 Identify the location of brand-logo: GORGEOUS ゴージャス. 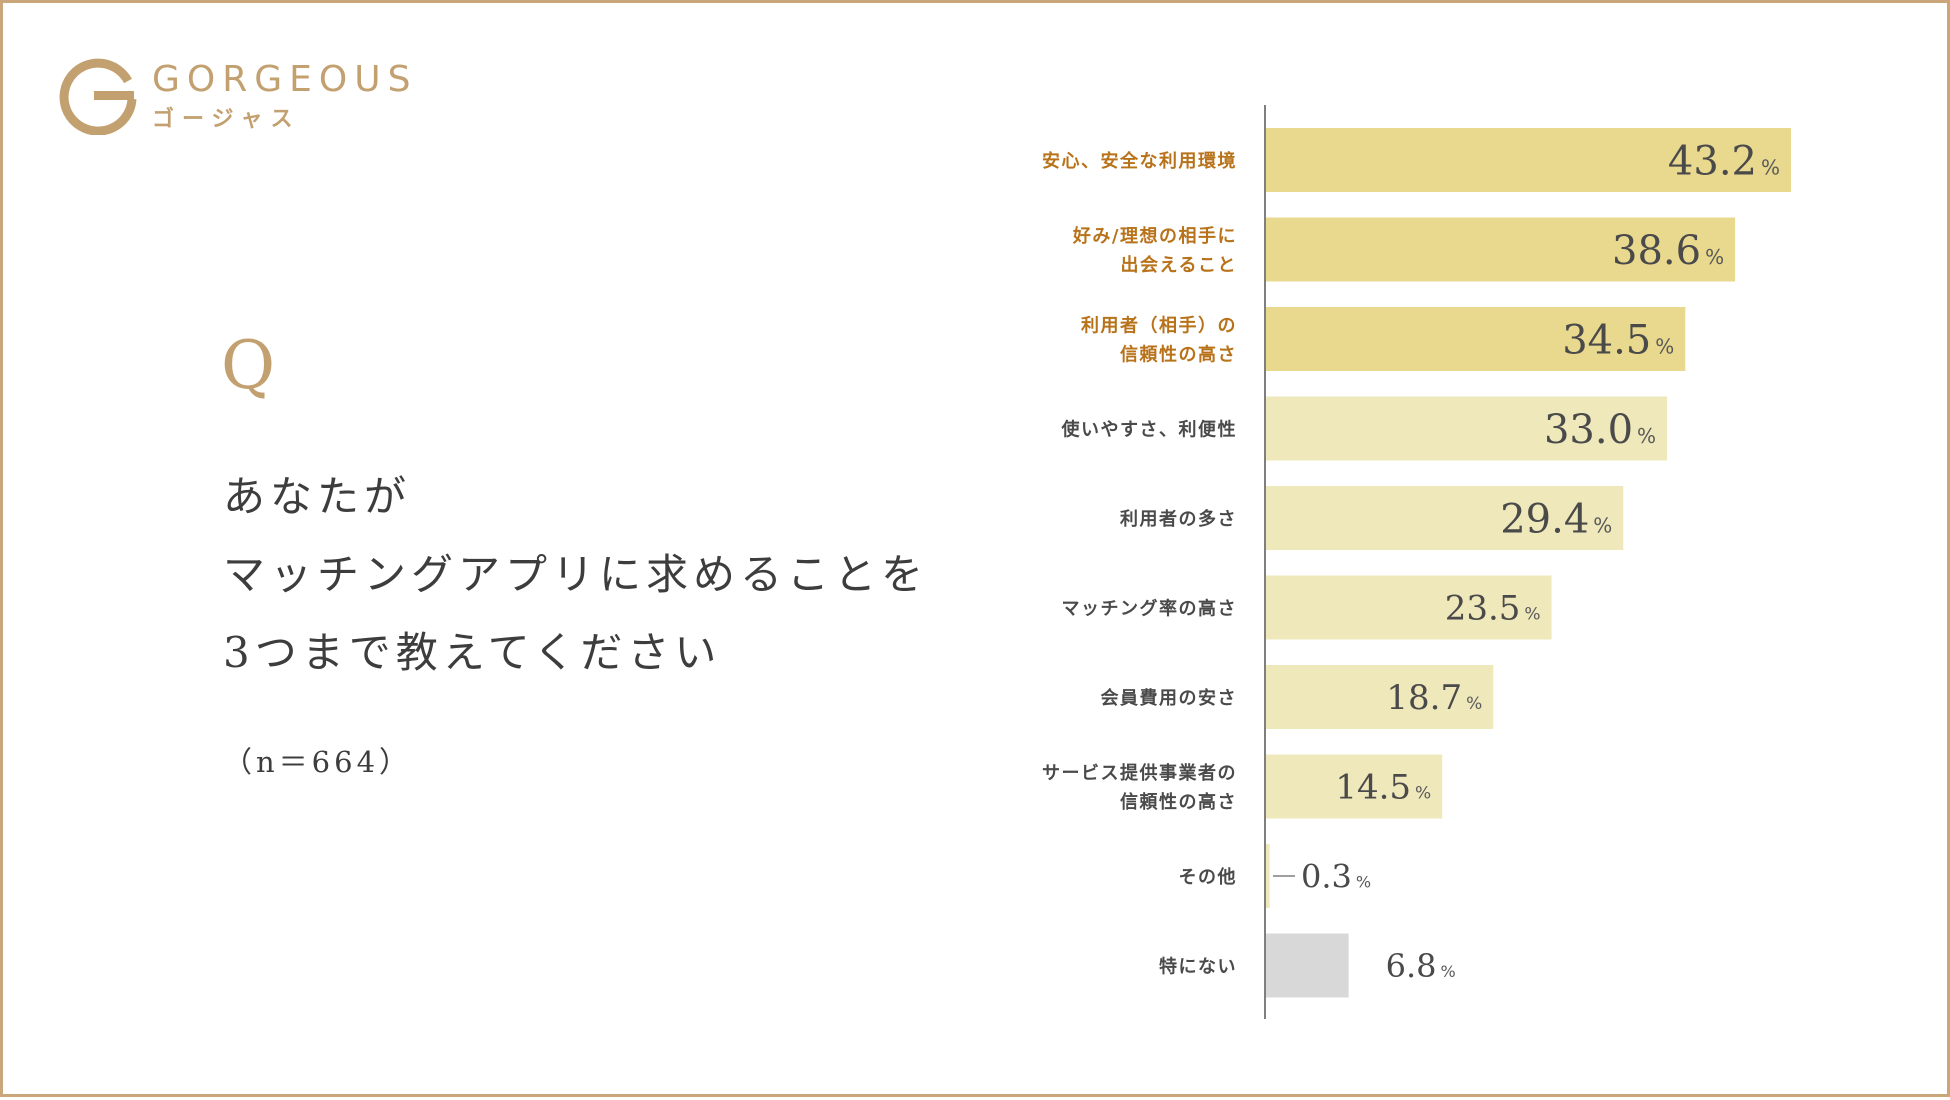
(234, 95).